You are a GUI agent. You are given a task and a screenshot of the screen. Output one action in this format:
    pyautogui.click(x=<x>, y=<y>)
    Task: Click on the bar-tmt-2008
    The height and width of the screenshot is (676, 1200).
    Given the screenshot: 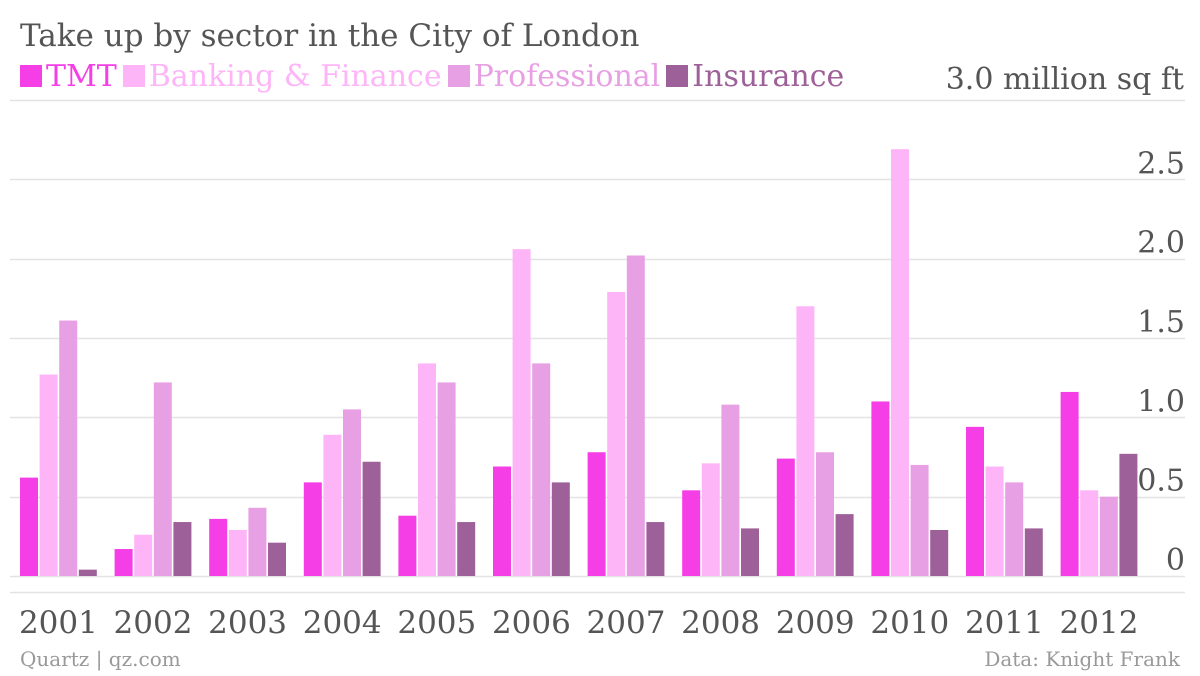 What is the action you would take?
    pyautogui.click(x=691, y=533)
    